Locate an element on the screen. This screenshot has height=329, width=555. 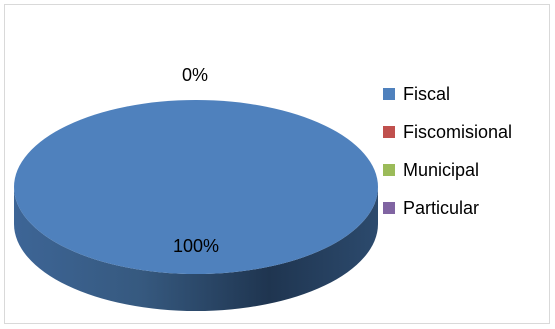
data-label-others: 0% is located at coordinates (195, 75).